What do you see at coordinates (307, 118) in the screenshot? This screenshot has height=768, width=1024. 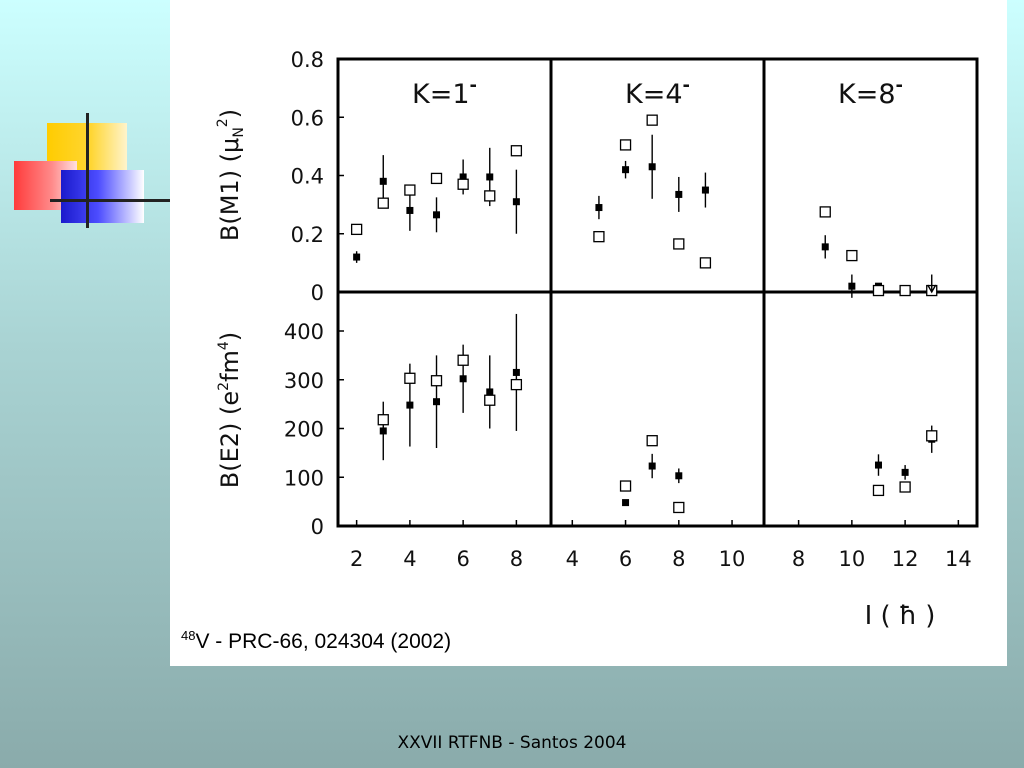 I see `y-tick-label: 0.6` at bounding box center [307, 118].